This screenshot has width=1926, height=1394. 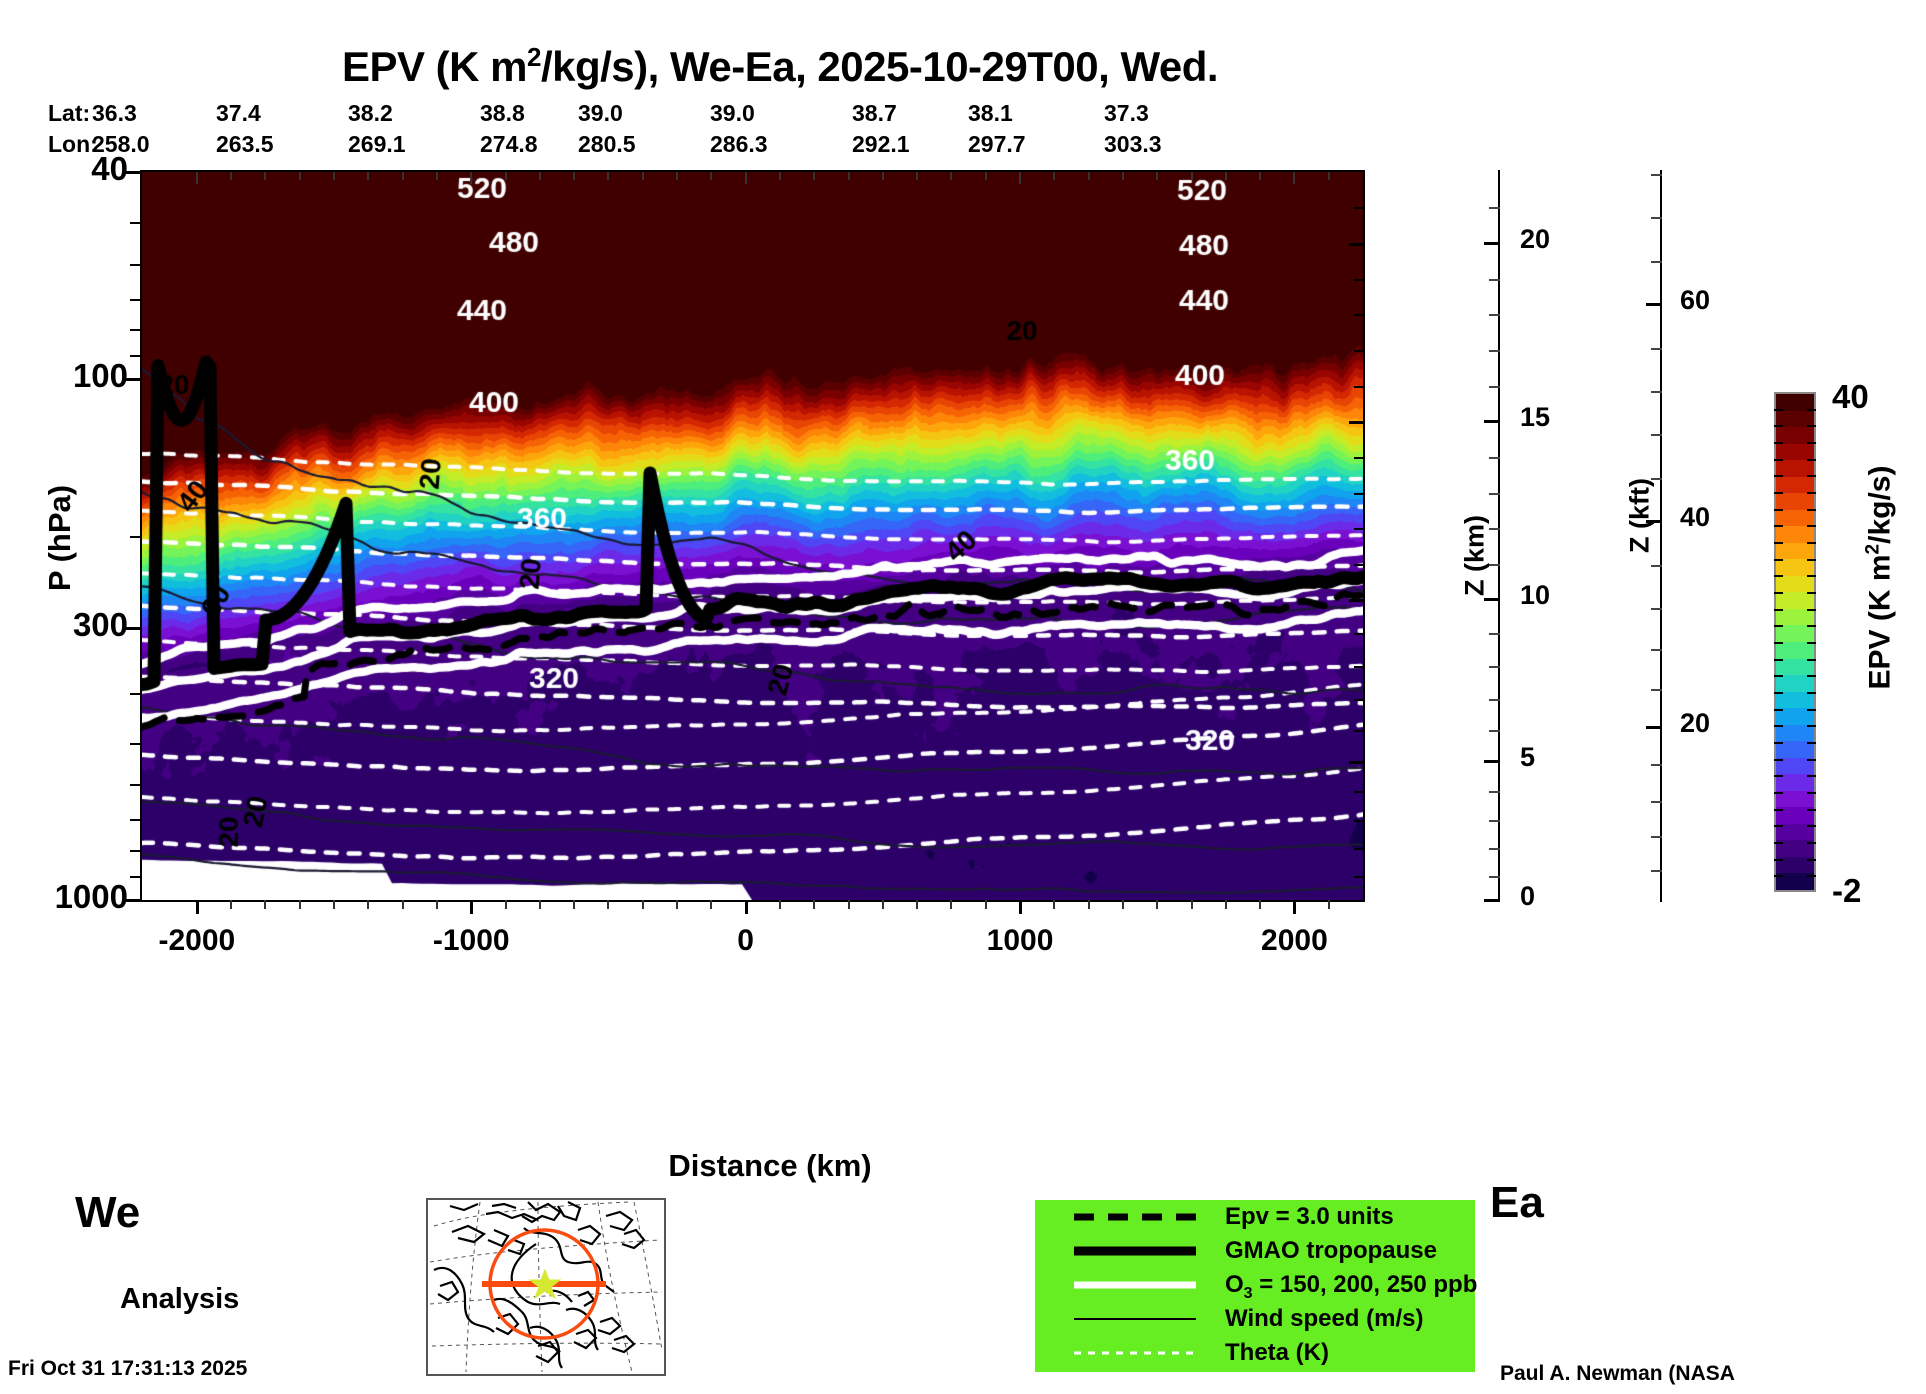 I want to click on title-prefix: EPV (K m, so click(x=434, y=66).